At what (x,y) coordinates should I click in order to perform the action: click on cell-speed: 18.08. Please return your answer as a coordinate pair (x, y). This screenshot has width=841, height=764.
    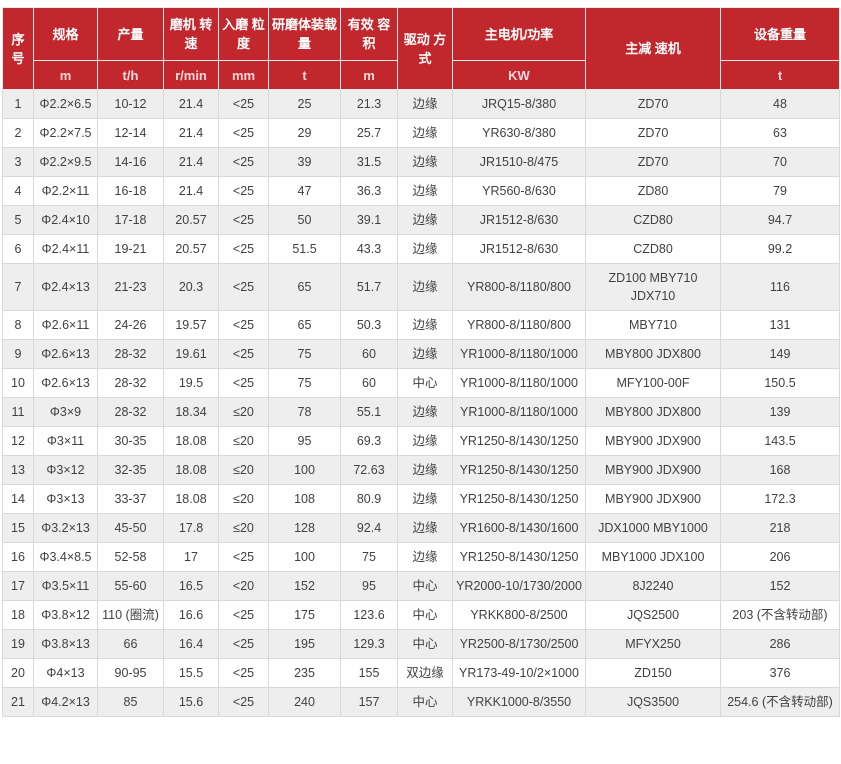
    Looking at the image, I should click on (191, 499).